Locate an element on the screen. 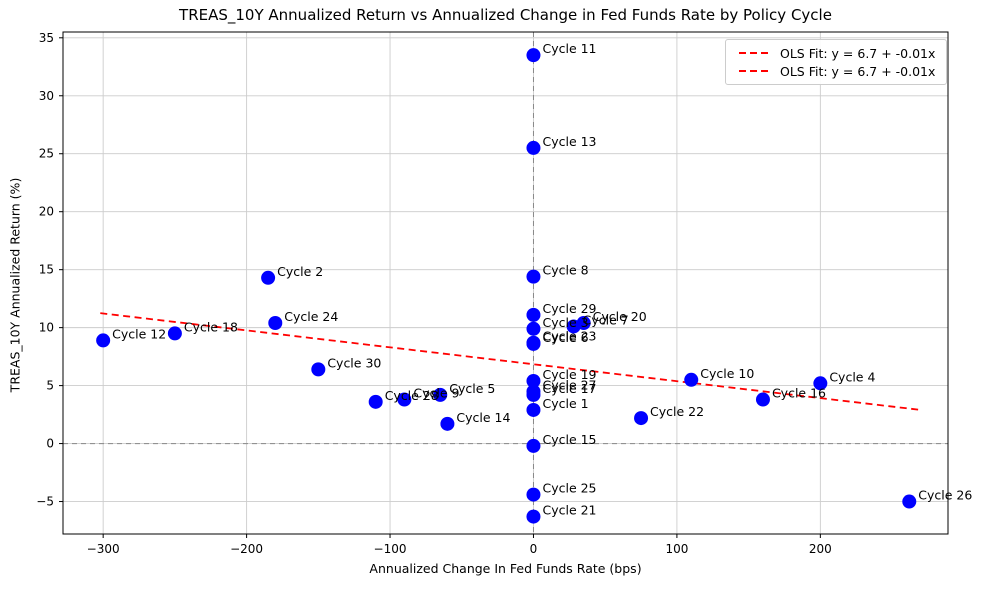 The height and width of the screenshot is (590, 985). point-label: Cycle 29 is located at coordinates (569, 308).